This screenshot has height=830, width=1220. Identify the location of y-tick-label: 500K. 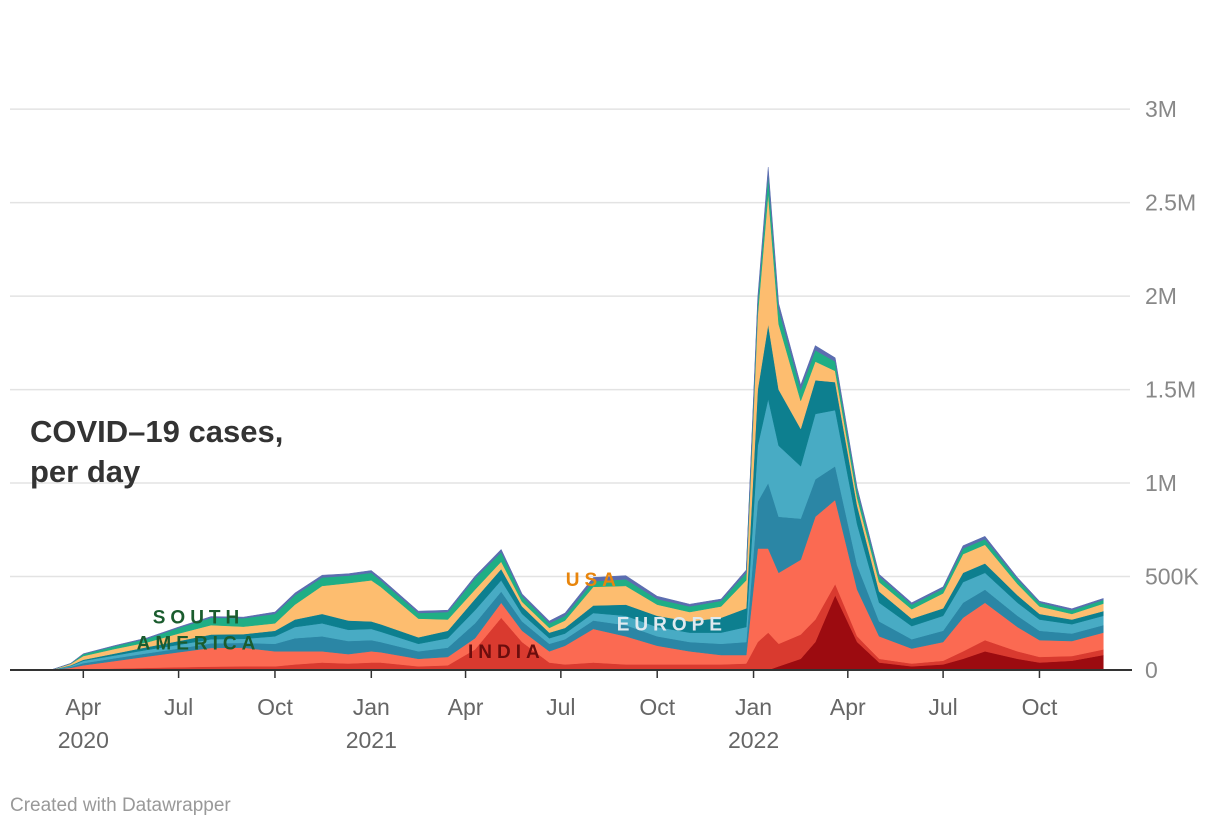
(1172, 577).